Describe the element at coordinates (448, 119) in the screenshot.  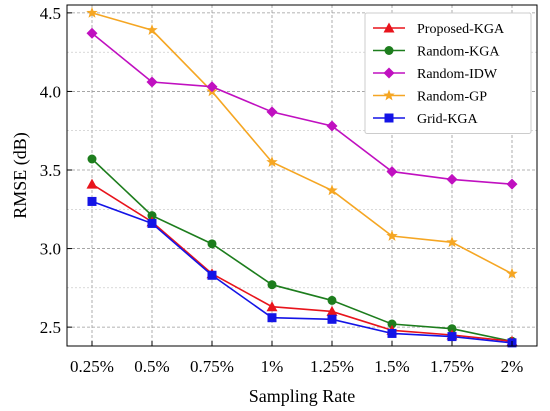
I see `legend-label-grid-kga: Grid-KGA` at that location.